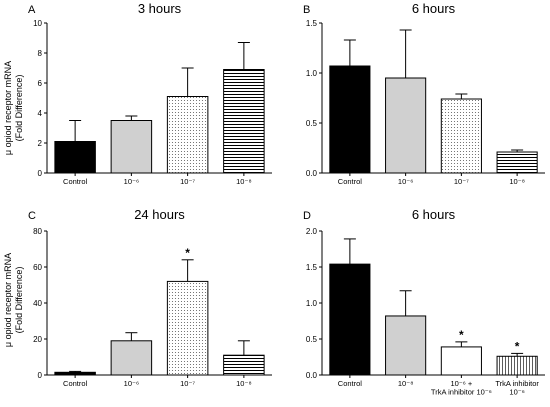 This screenshot has height=407, width=550. I want to click on panel-d-category-label: Control, so click(350, 383).